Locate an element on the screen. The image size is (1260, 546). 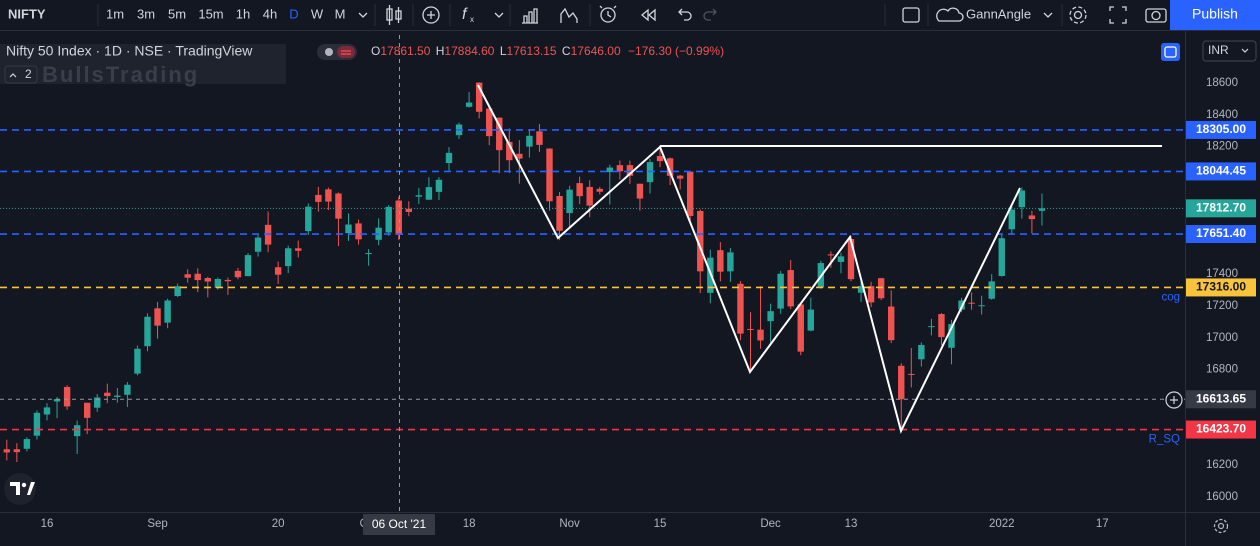
add-alert-button is located at coordinates (1174, 400).